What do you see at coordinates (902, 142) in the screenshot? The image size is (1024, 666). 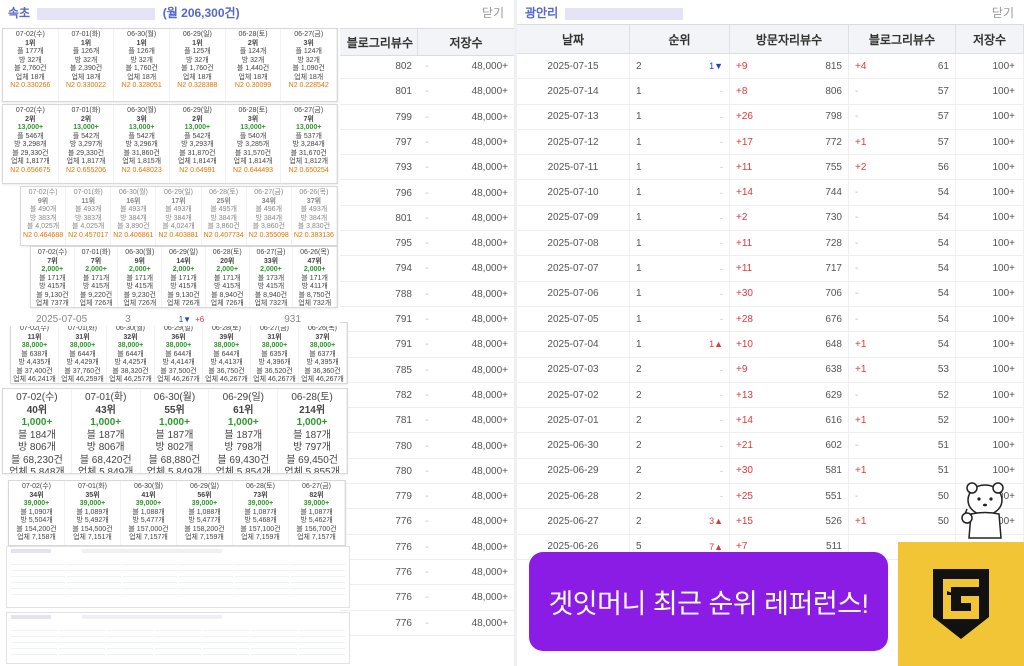 I see `cell-blog-reviews: +1 57` at bounding box center [902, 142].